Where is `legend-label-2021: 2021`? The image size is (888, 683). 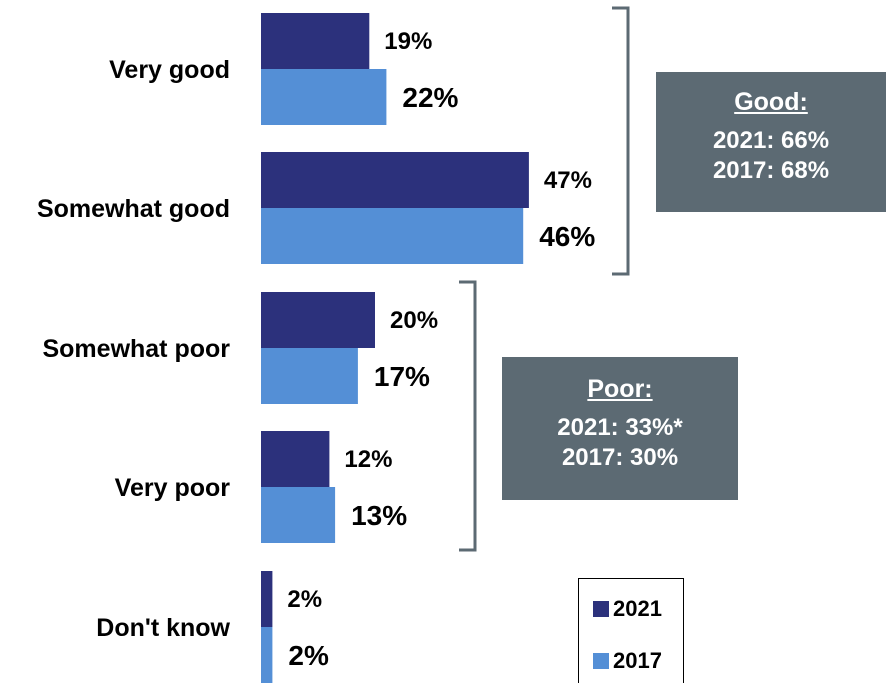
legend-label-2021: 2021 is located at coordinates (637, 608).